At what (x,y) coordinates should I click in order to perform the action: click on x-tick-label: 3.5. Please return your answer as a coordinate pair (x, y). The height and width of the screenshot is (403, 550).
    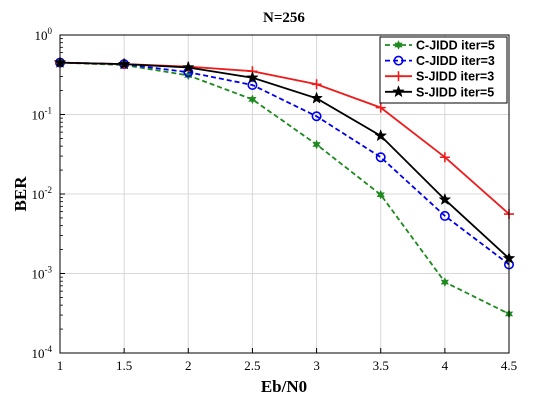
    Looking at the image, I should click on (381, 365).